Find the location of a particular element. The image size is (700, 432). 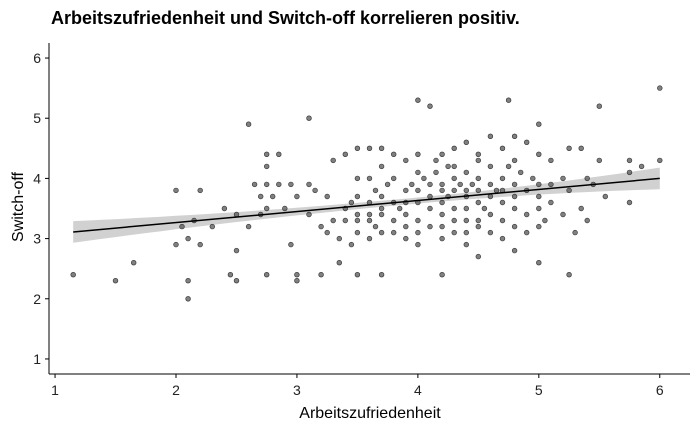

x-tick-label: 5 is located at coordinates (539, 390).